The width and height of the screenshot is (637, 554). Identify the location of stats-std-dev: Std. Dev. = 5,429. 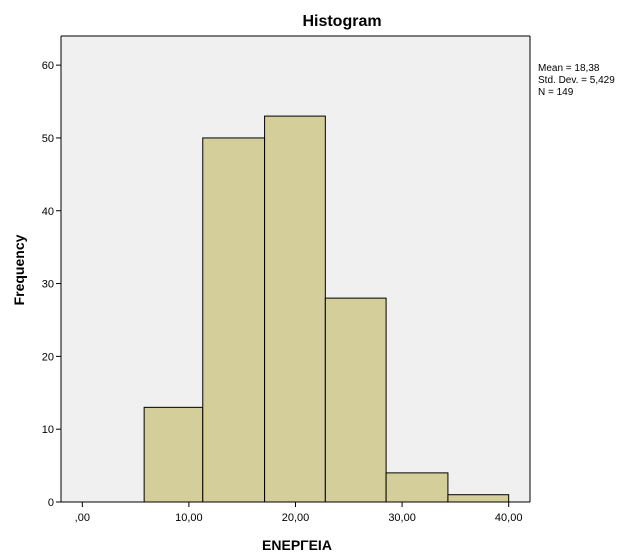
(576, 80).